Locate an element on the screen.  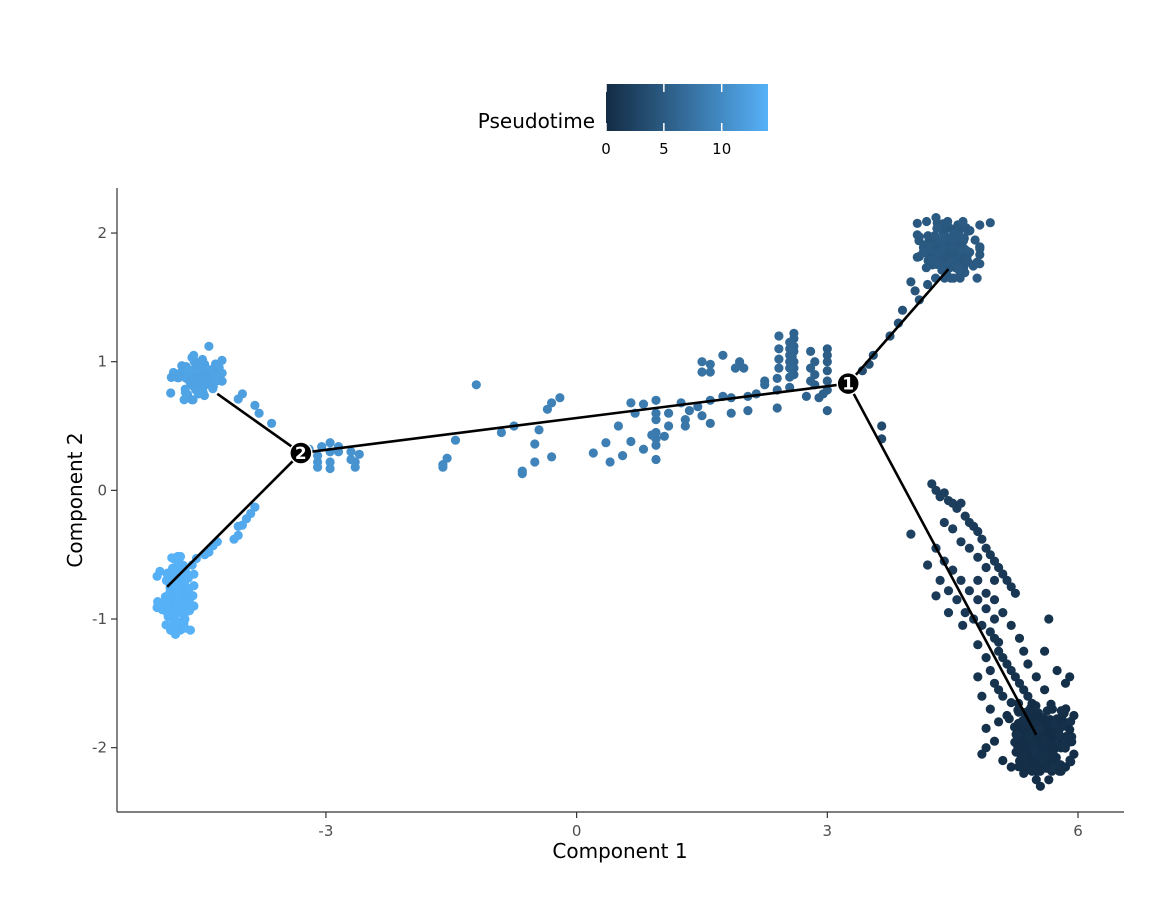
y-tick-label: -1 is located at coordinates (99, 619).